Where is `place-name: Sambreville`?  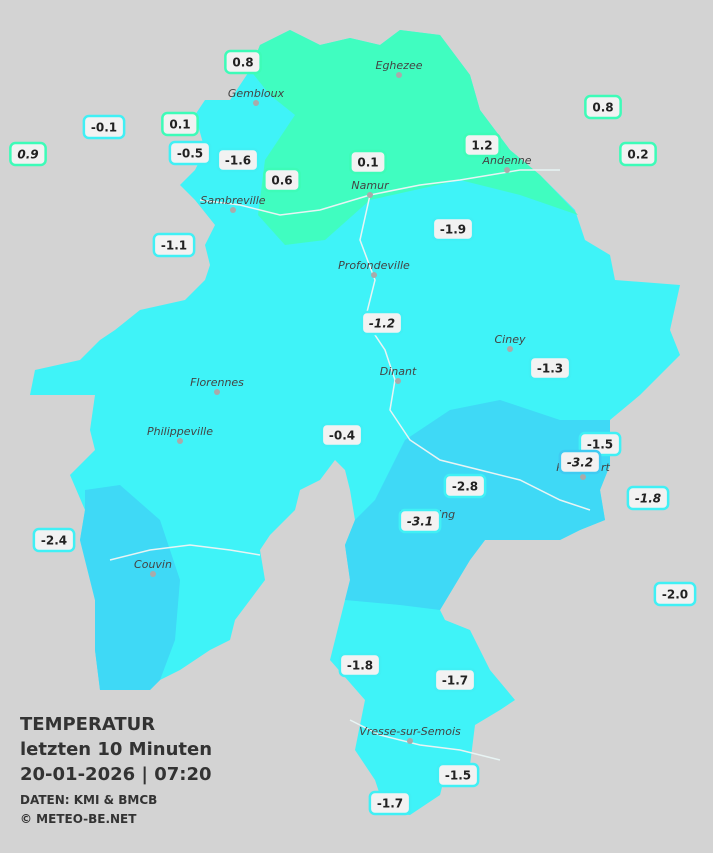
place-name: Sambreville is located at coordinates (232, 200).